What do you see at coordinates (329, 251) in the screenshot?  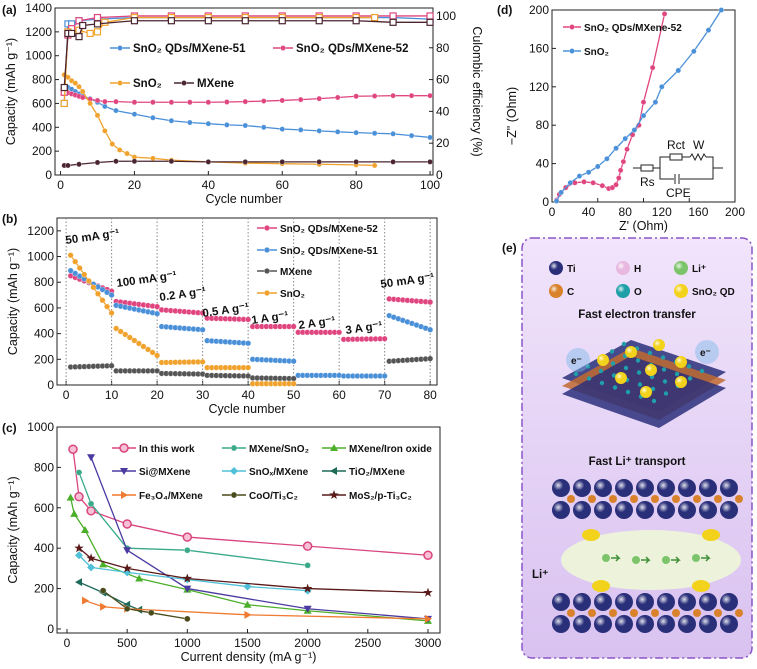 I see `legend-label: SnO₂ QDs/MXene-51` at bounding box center [329, 251].